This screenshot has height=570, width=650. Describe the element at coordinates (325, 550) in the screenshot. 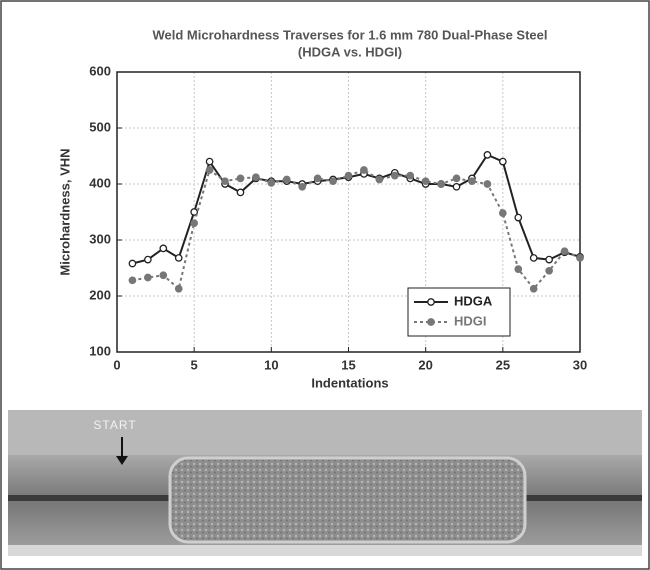

I see `photo-bottom` at that location.